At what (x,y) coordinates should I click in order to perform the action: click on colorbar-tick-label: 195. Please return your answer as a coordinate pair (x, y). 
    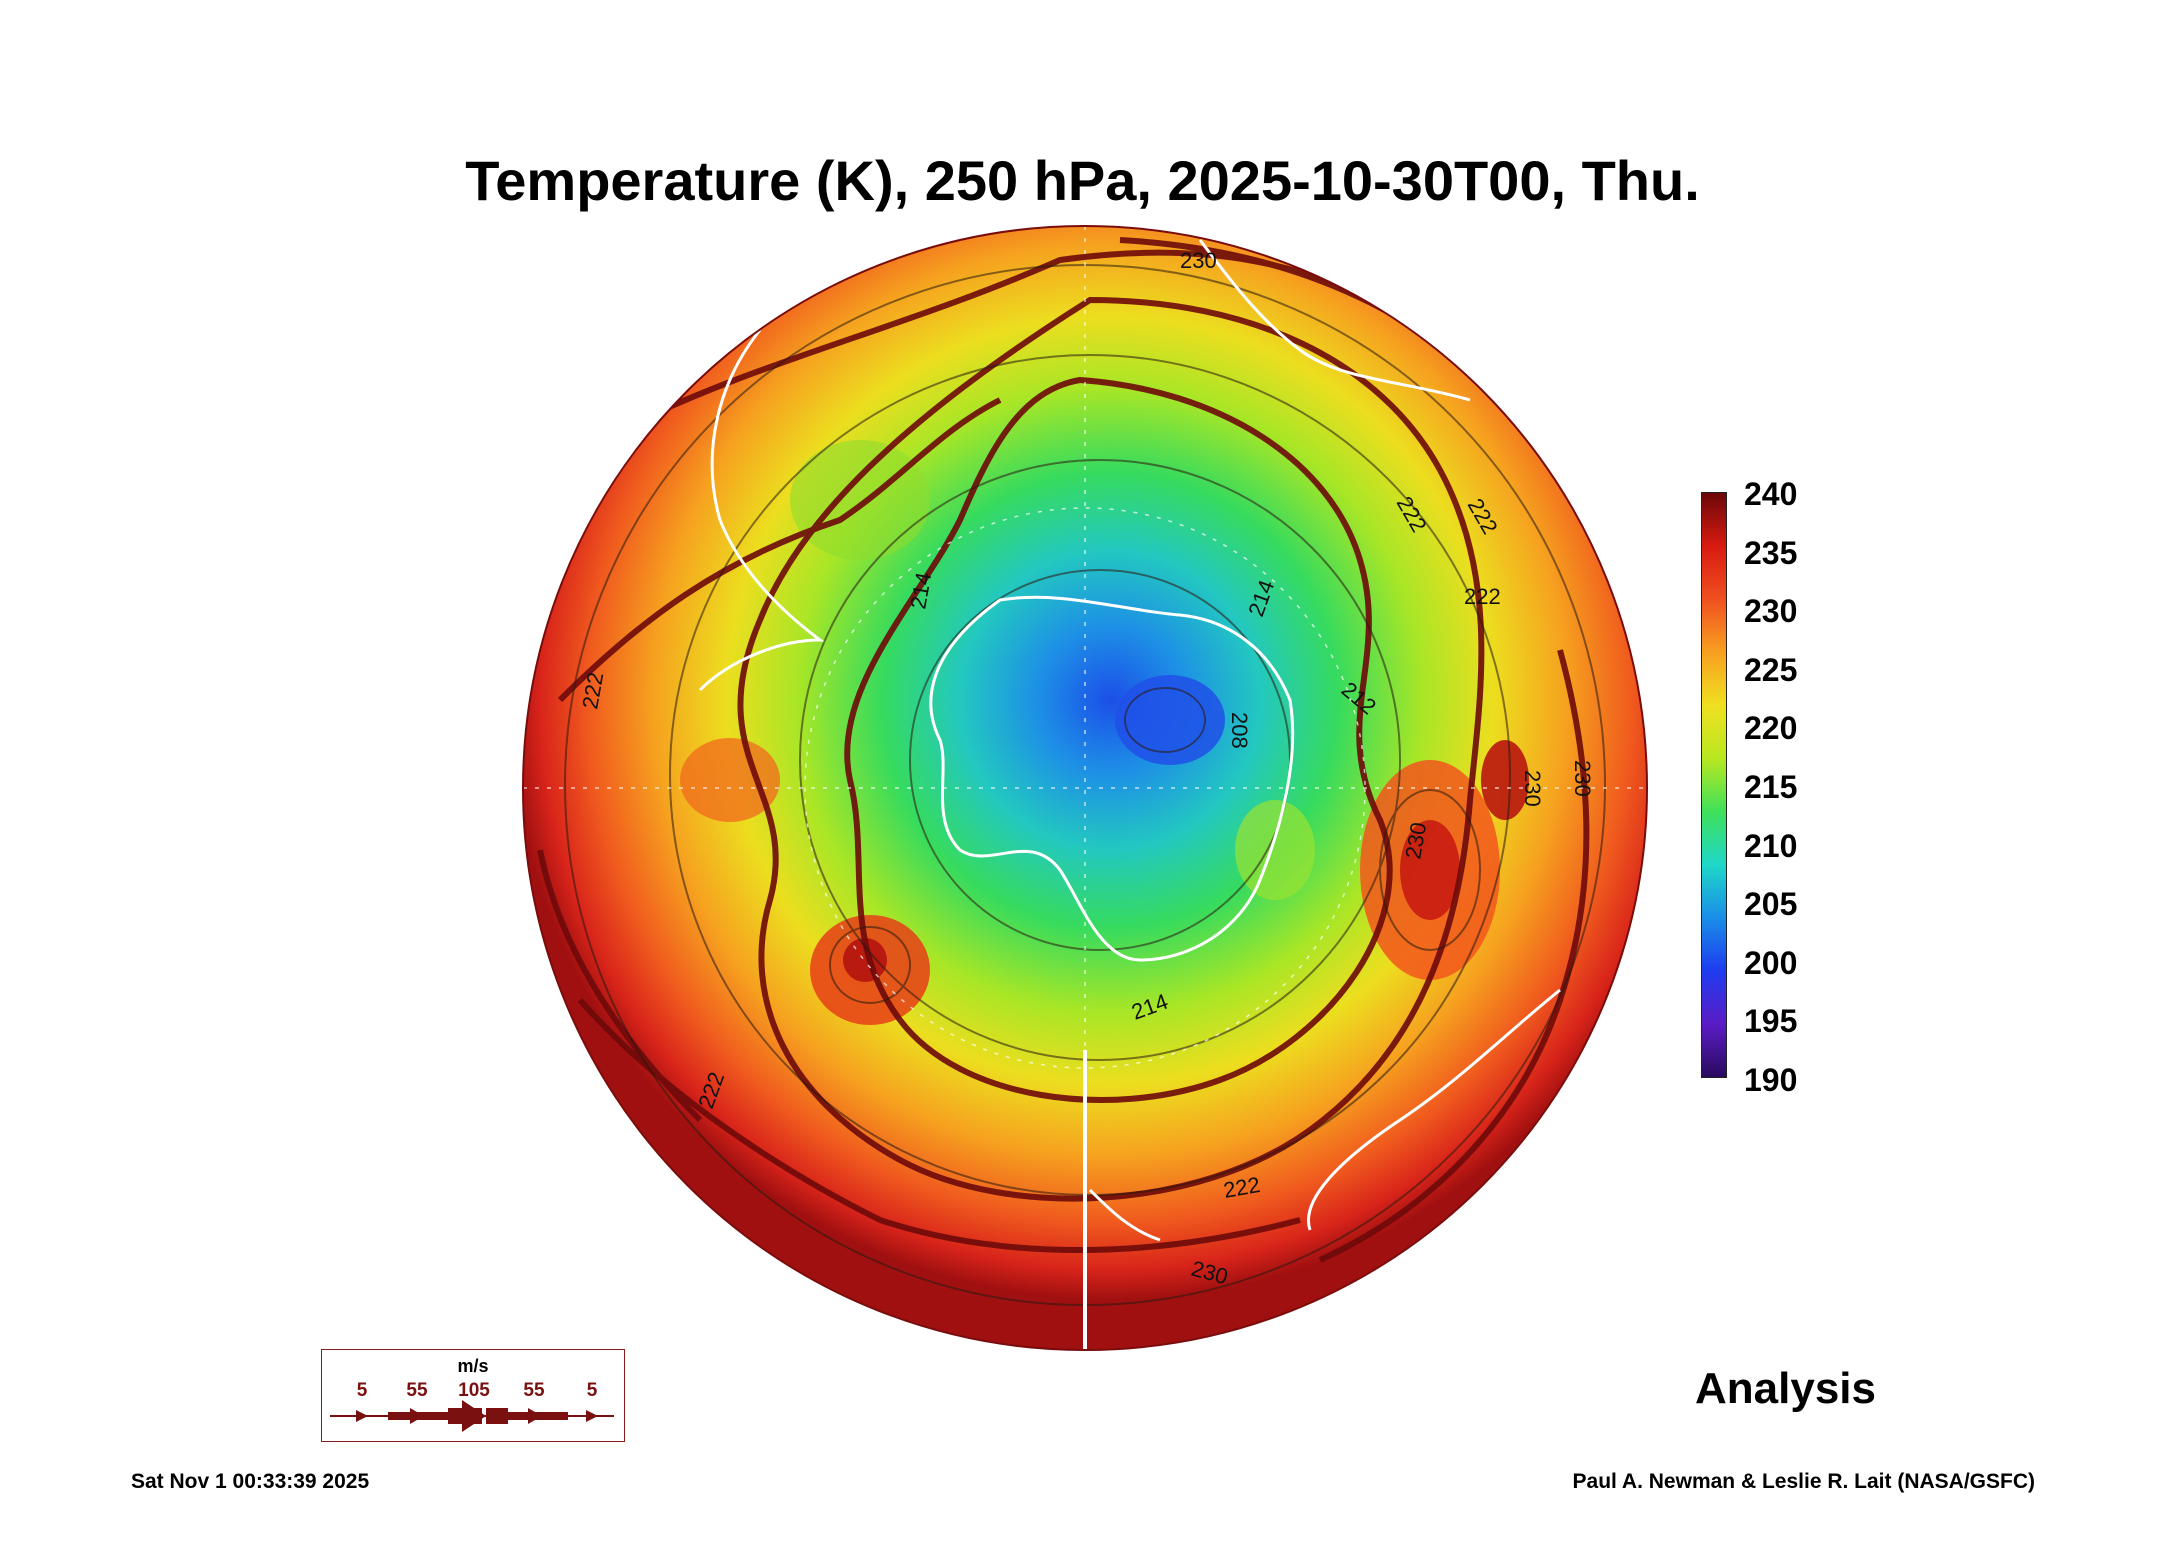
    Looking at the image, I should click on (1771, 1021).